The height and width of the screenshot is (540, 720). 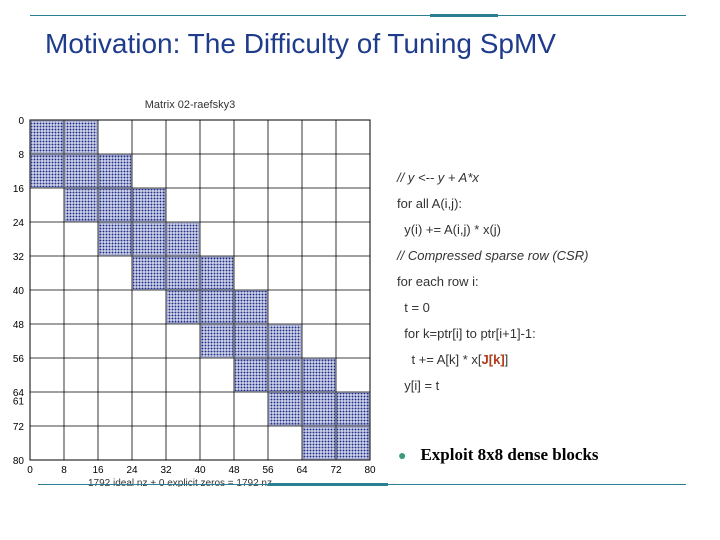 I want to click on code-line-indirect-index: t += A[k] * x[J[k]], so click(x=492, y=360).